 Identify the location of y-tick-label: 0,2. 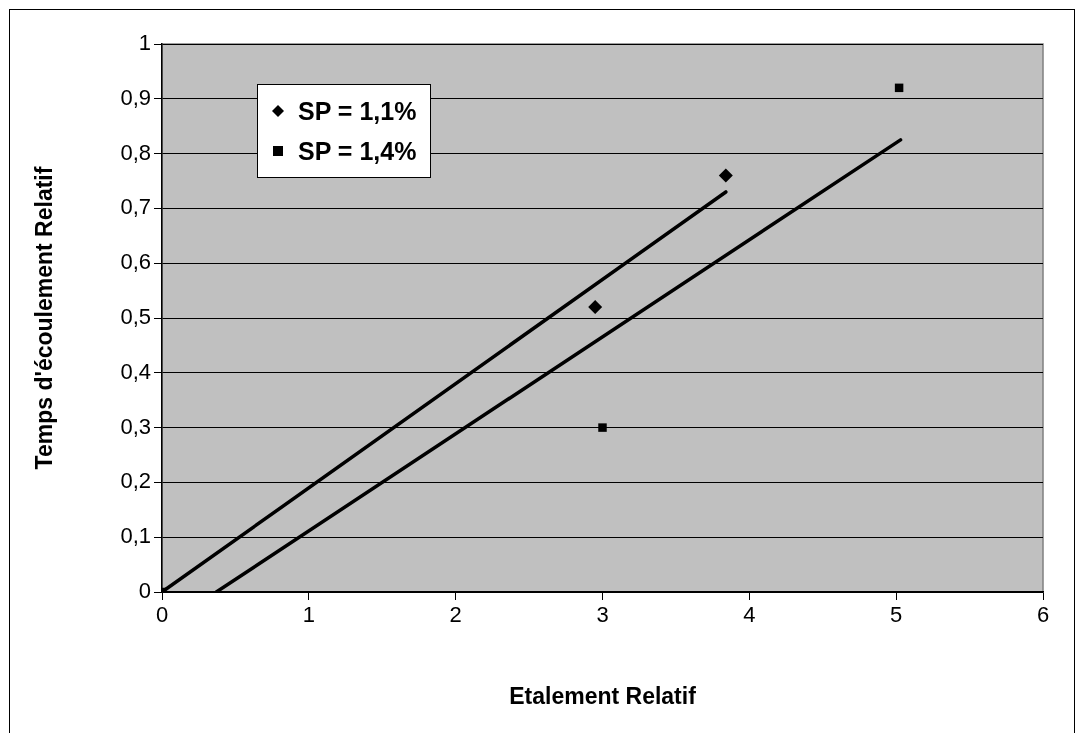
(135, 481).